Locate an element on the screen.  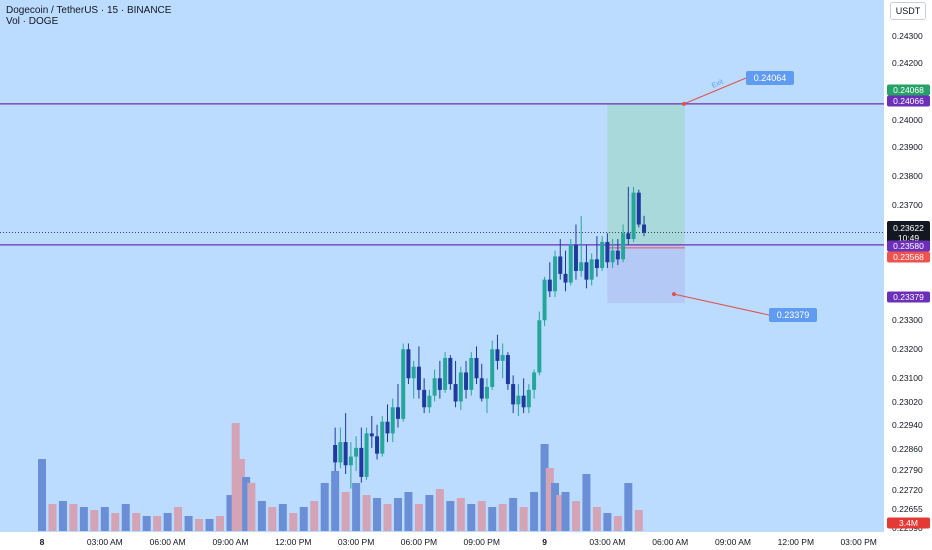
countdown-tag: 10:49 is located at coordinates (909, 238).